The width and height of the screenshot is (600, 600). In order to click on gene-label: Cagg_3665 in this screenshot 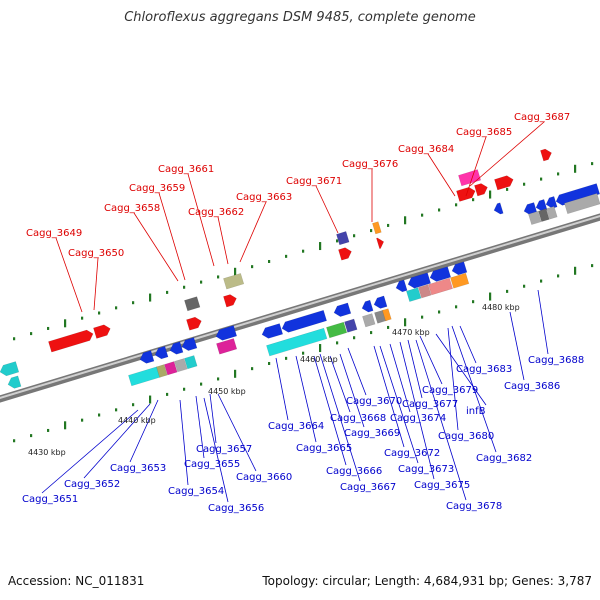, I will do `click(324, 448)`.